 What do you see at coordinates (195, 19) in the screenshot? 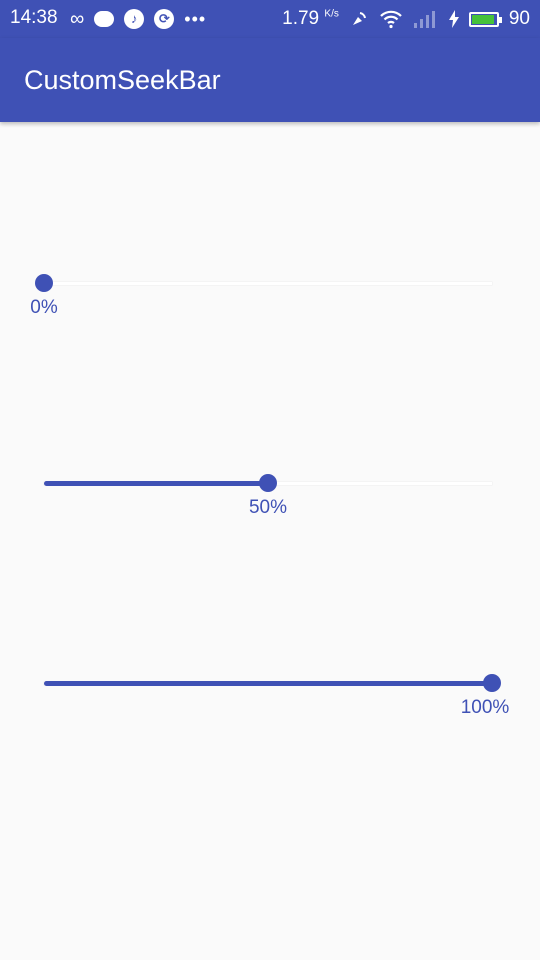
I see `more-notifications-icon: •••` at bounding box center [195, 19].